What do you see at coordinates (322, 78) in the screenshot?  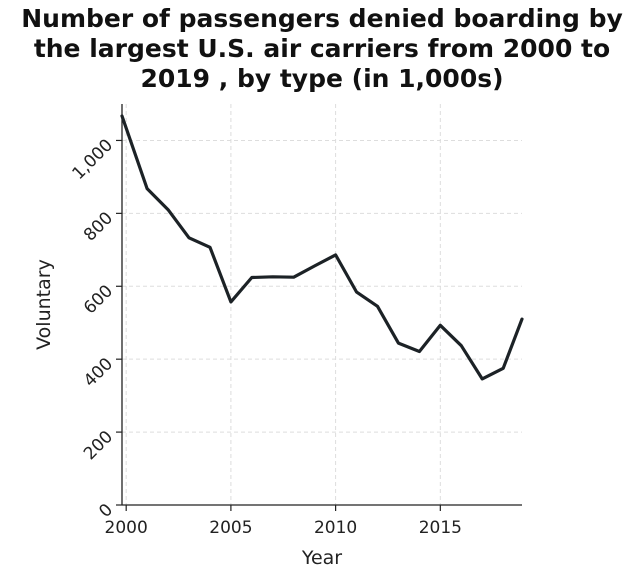 I see `chart-title-line-3: 2019 , by type (in 1,000s)` at bounding box center [322, 78].